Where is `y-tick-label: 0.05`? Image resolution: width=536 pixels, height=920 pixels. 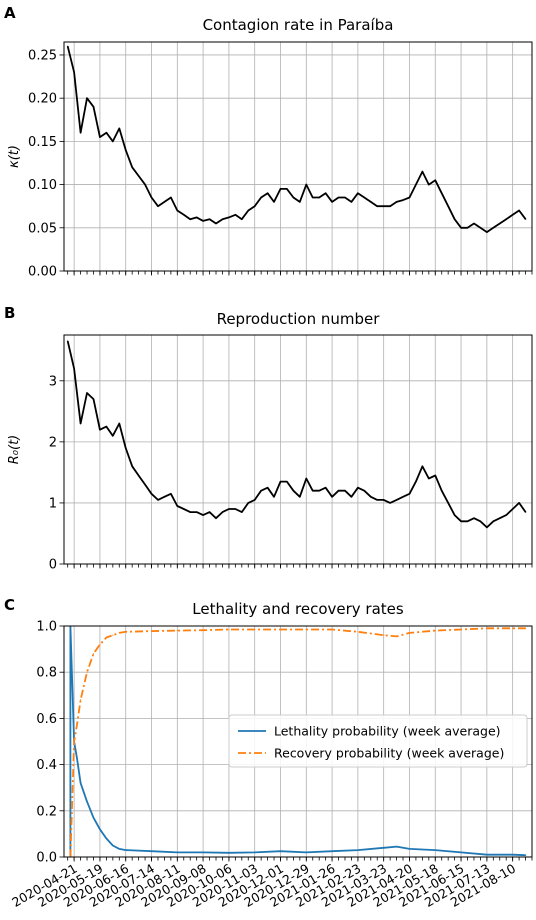 y-tick-label: 0.05 is located at coordinates (42, 228).